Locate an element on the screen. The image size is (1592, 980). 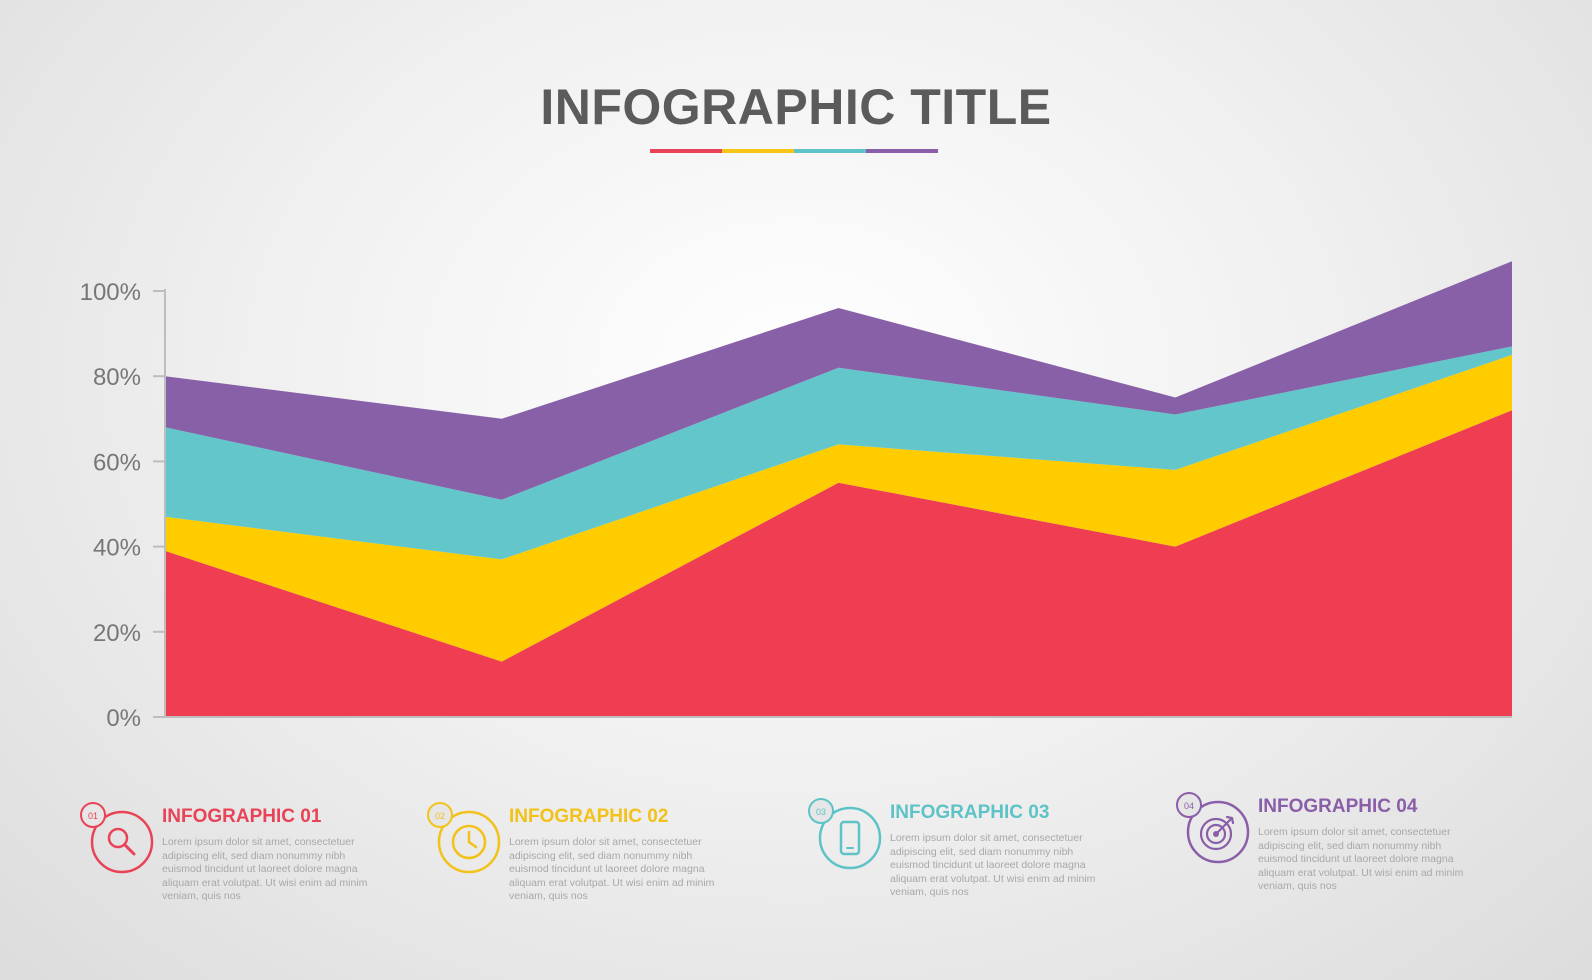
clock-icon: 02 is located at coordinates (464, 838).